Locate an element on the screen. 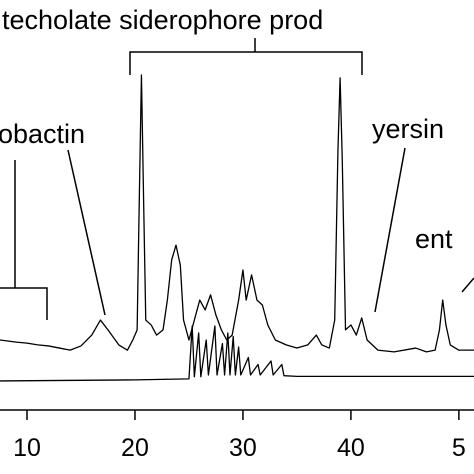 The width and height of the screenshot is (474, 474). trace is located at coordinates (237, 353).